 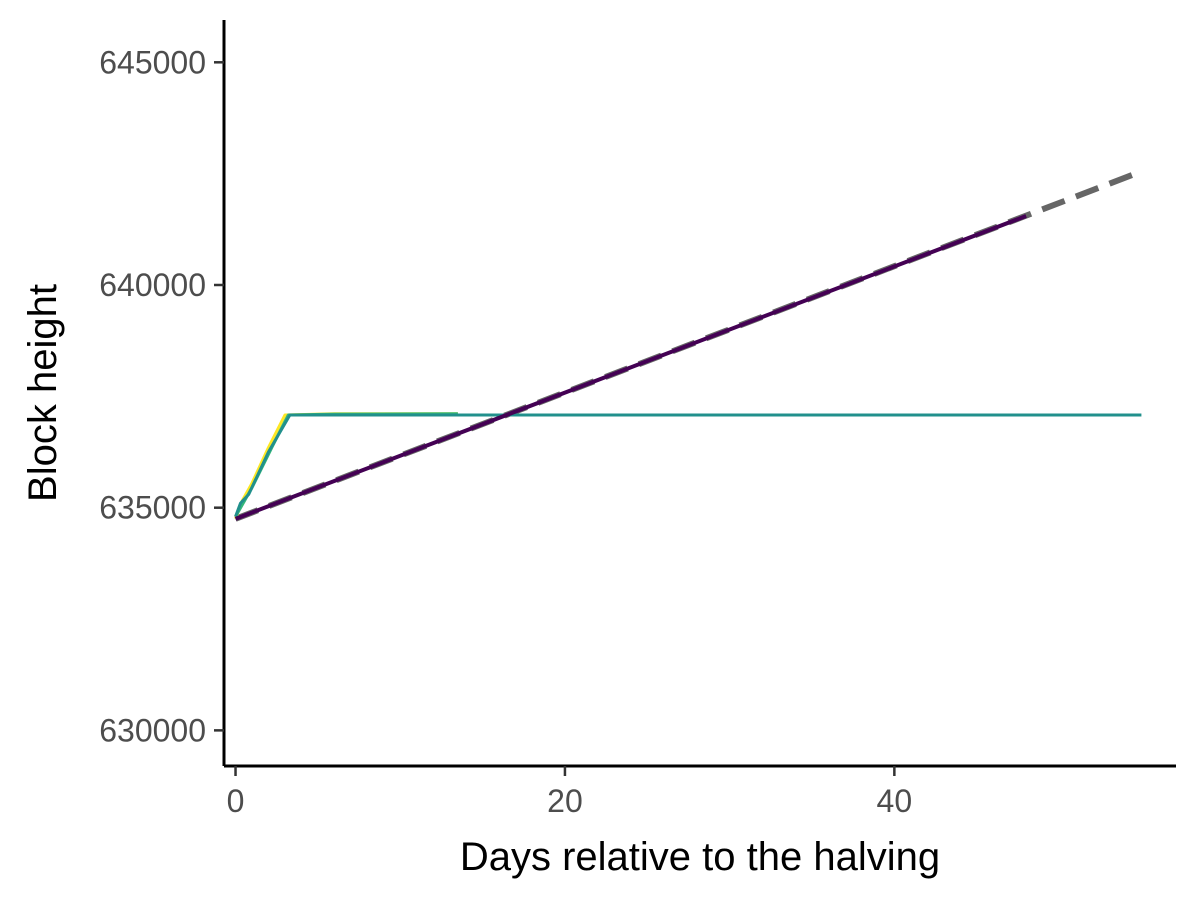 I want to click on y-tick-label: 635000, so click(x=152, y=508).